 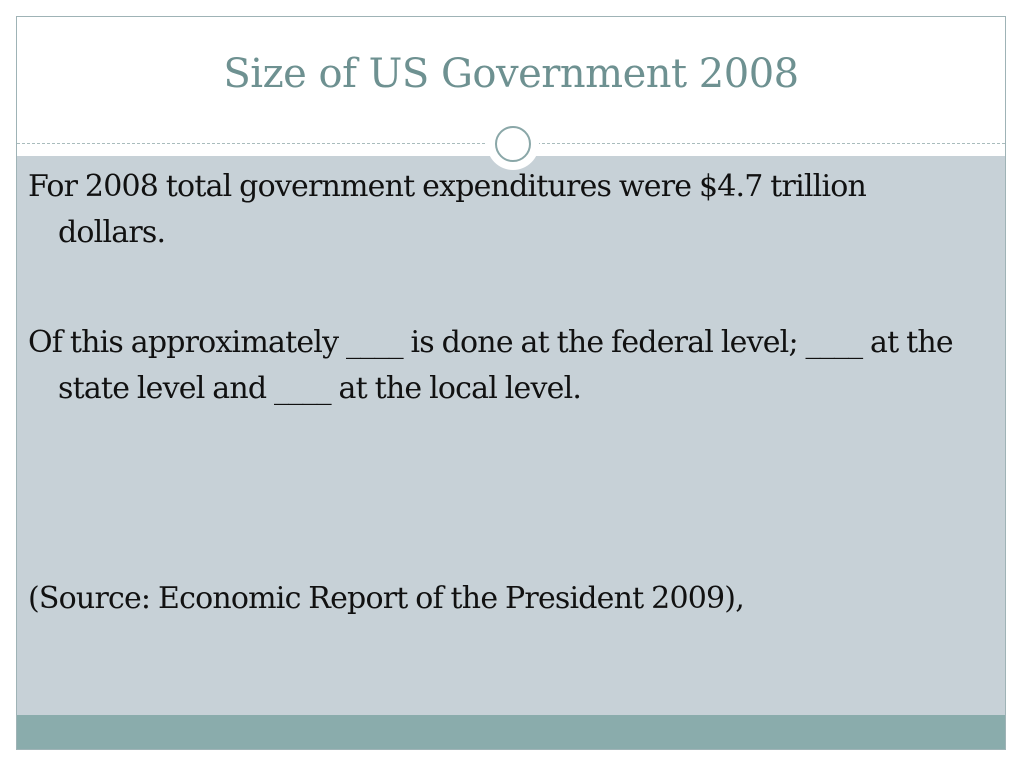 What do you see at coordinates (511, 74) in the screenshot?
I see `slide-title: Size of US Government 2008` at bounding box center [511, 74].